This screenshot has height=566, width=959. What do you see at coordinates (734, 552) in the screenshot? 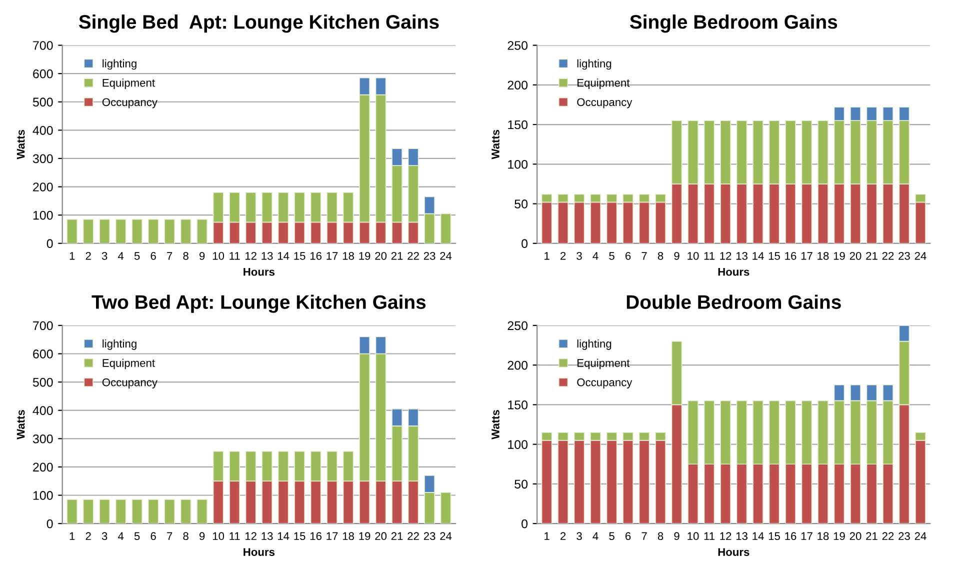
I see `x-axis-title: Hours` at bounding box center [734, 552].